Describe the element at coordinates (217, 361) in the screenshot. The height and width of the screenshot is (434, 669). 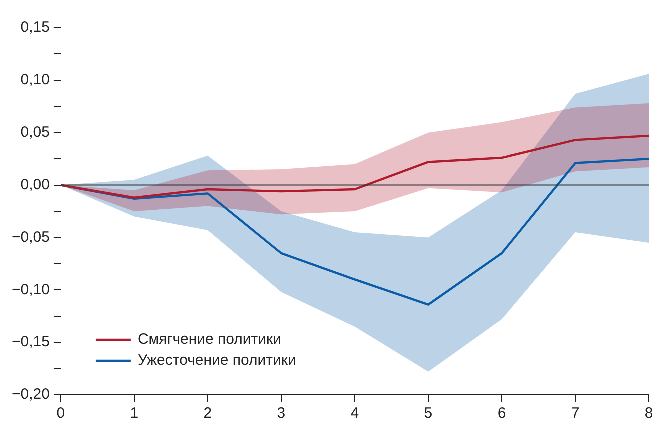
I see `legend-label: Ужесточение политики` at that location.